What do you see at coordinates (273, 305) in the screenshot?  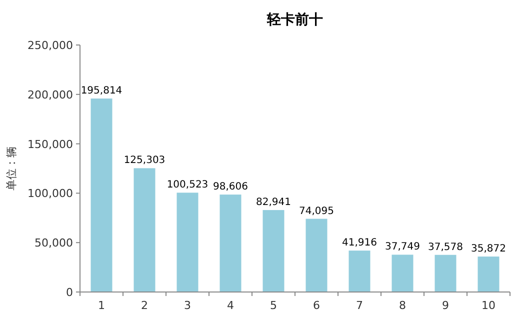 I see `x-tick-label: 5` at bounding box center [273, 305].